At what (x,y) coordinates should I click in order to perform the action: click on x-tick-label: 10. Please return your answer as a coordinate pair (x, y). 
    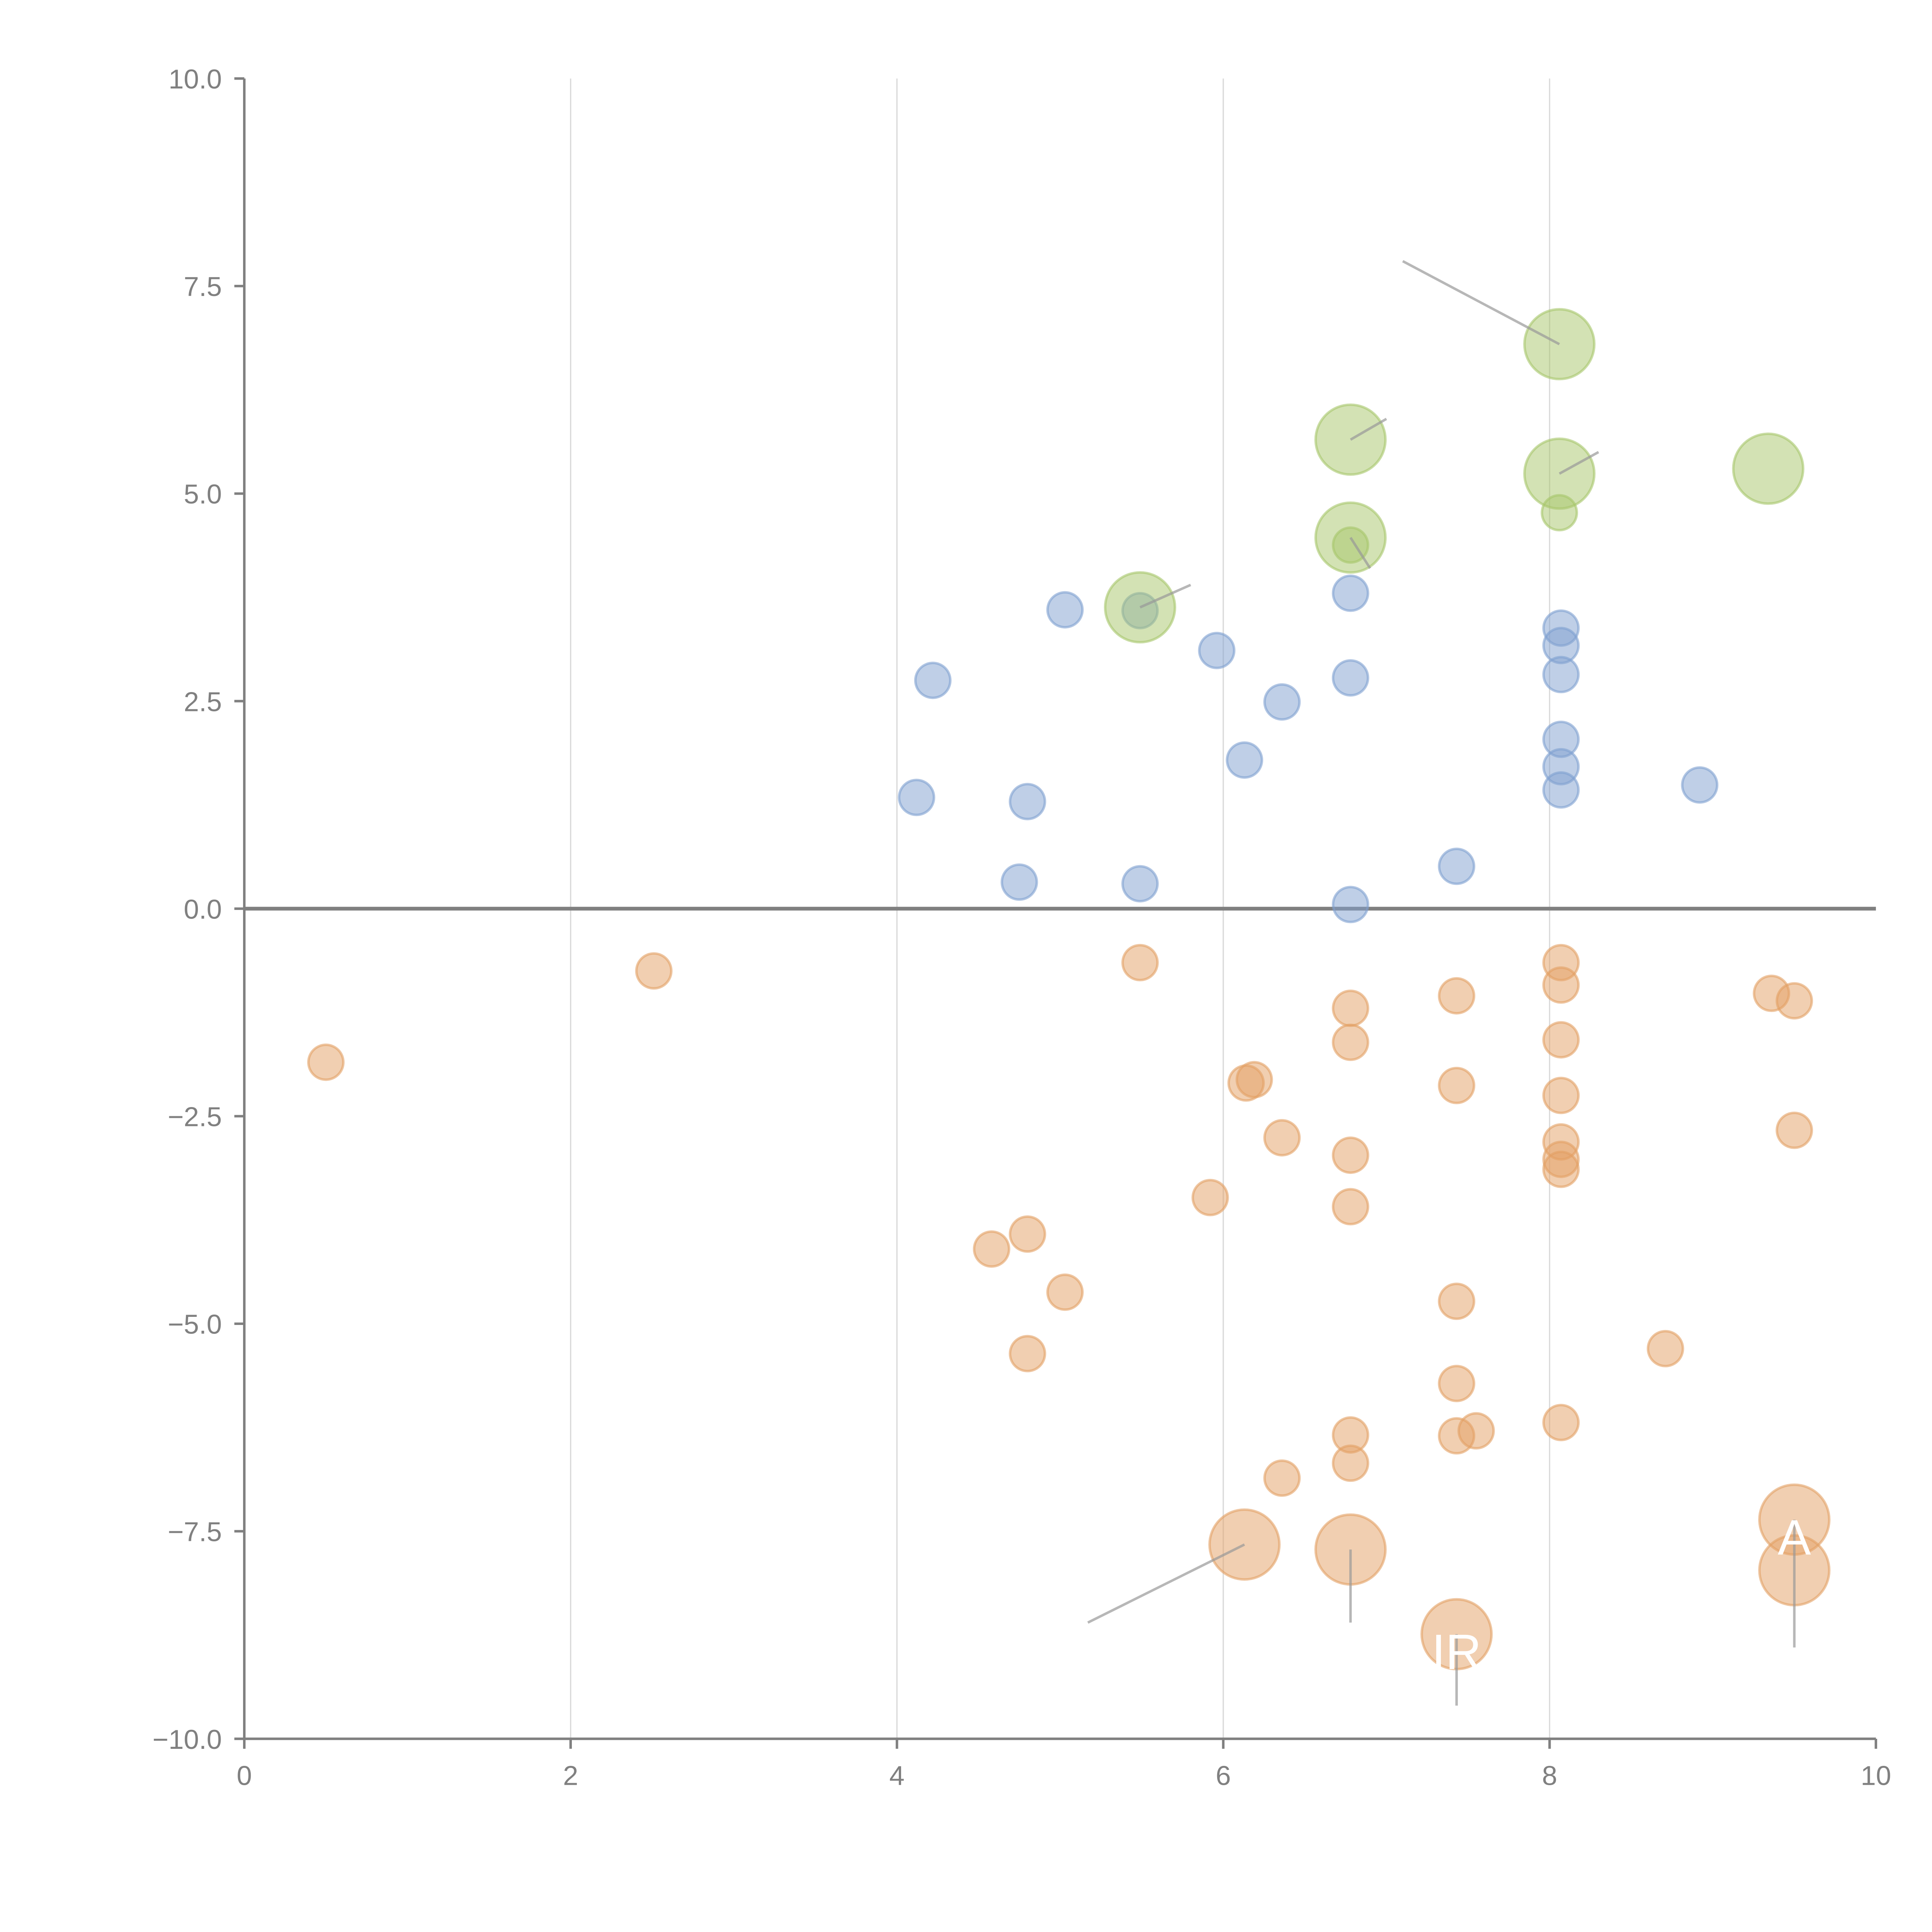
    Looking at the image, I should click on (1876, 1775).